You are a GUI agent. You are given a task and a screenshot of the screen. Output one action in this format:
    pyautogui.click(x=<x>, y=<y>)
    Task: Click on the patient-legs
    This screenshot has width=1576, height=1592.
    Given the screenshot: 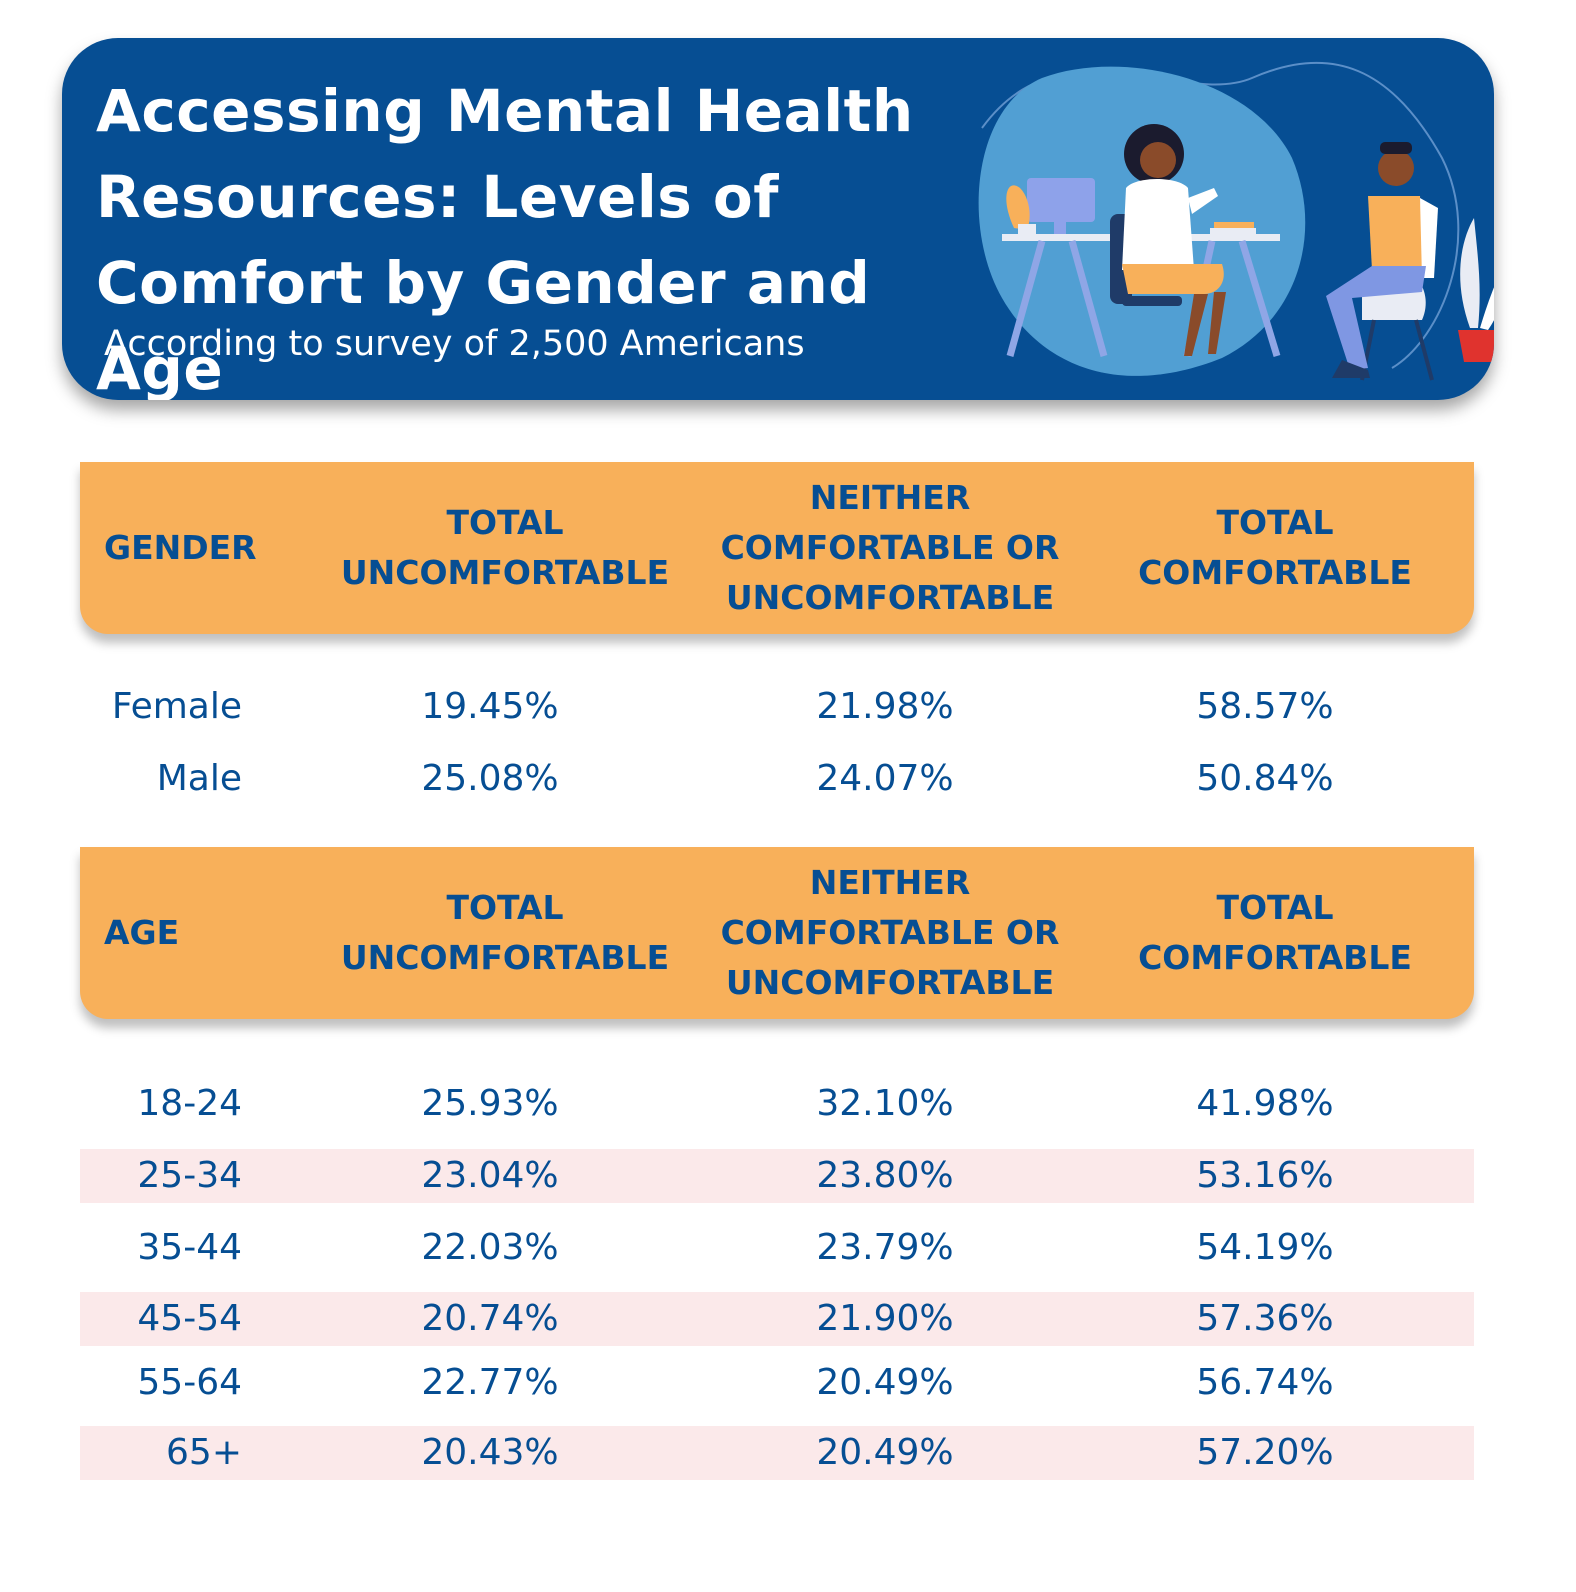 What is the action you would take?
    pyautogui.click(x=1376, y=318)
    